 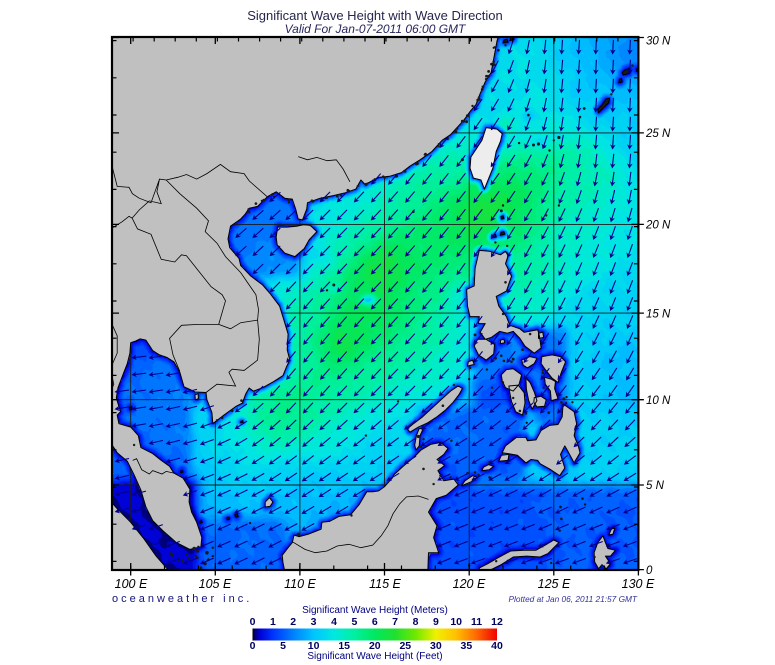 What do you see at coordinates (131, 584) in the screenshot?
I see `svg-text: 100 E` at bounding box center [131, 584].